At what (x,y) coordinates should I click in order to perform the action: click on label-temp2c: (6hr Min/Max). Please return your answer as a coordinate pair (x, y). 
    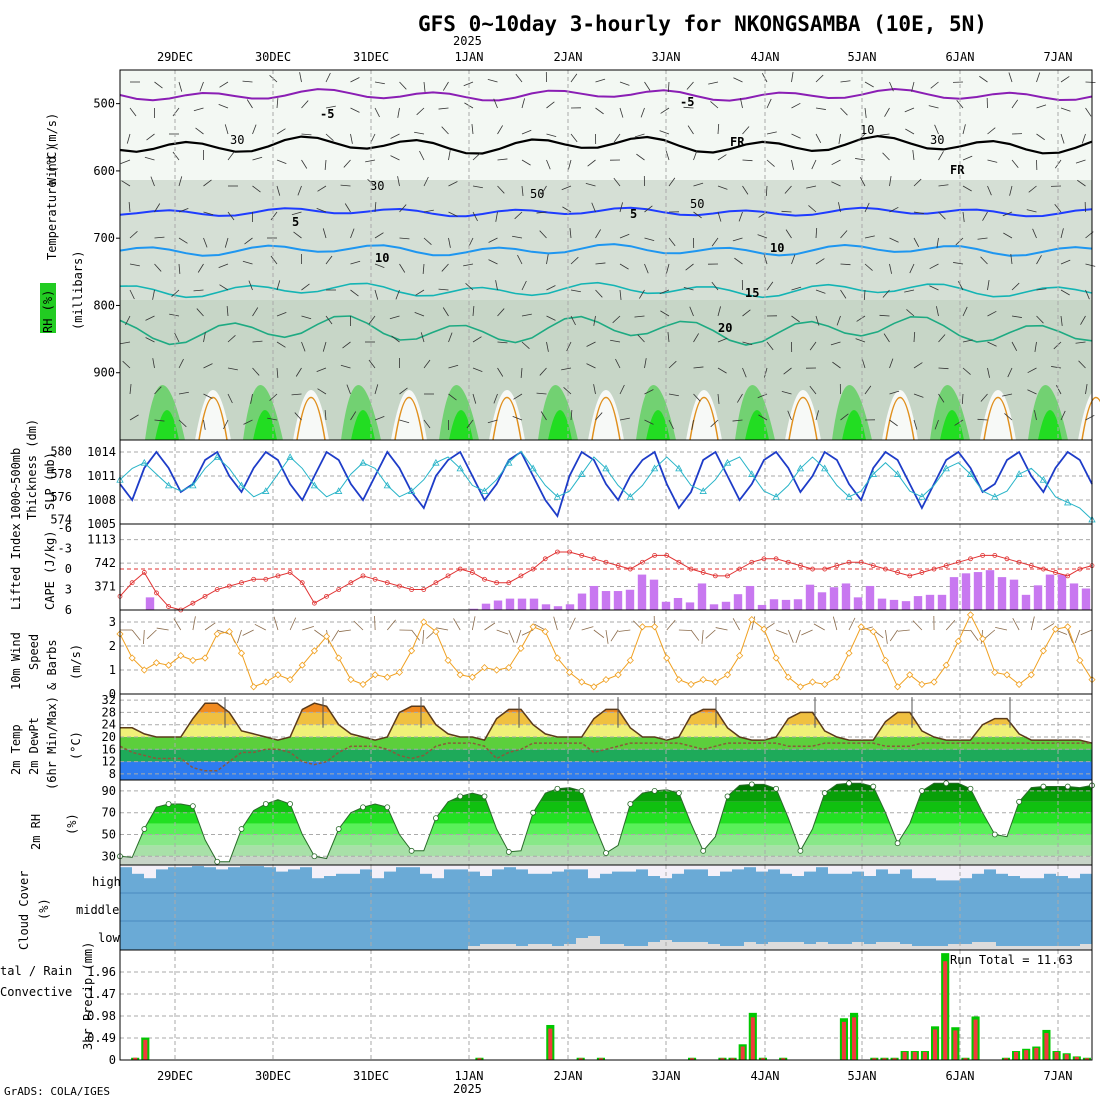
    Looking at the image, I should click on (52, 743).